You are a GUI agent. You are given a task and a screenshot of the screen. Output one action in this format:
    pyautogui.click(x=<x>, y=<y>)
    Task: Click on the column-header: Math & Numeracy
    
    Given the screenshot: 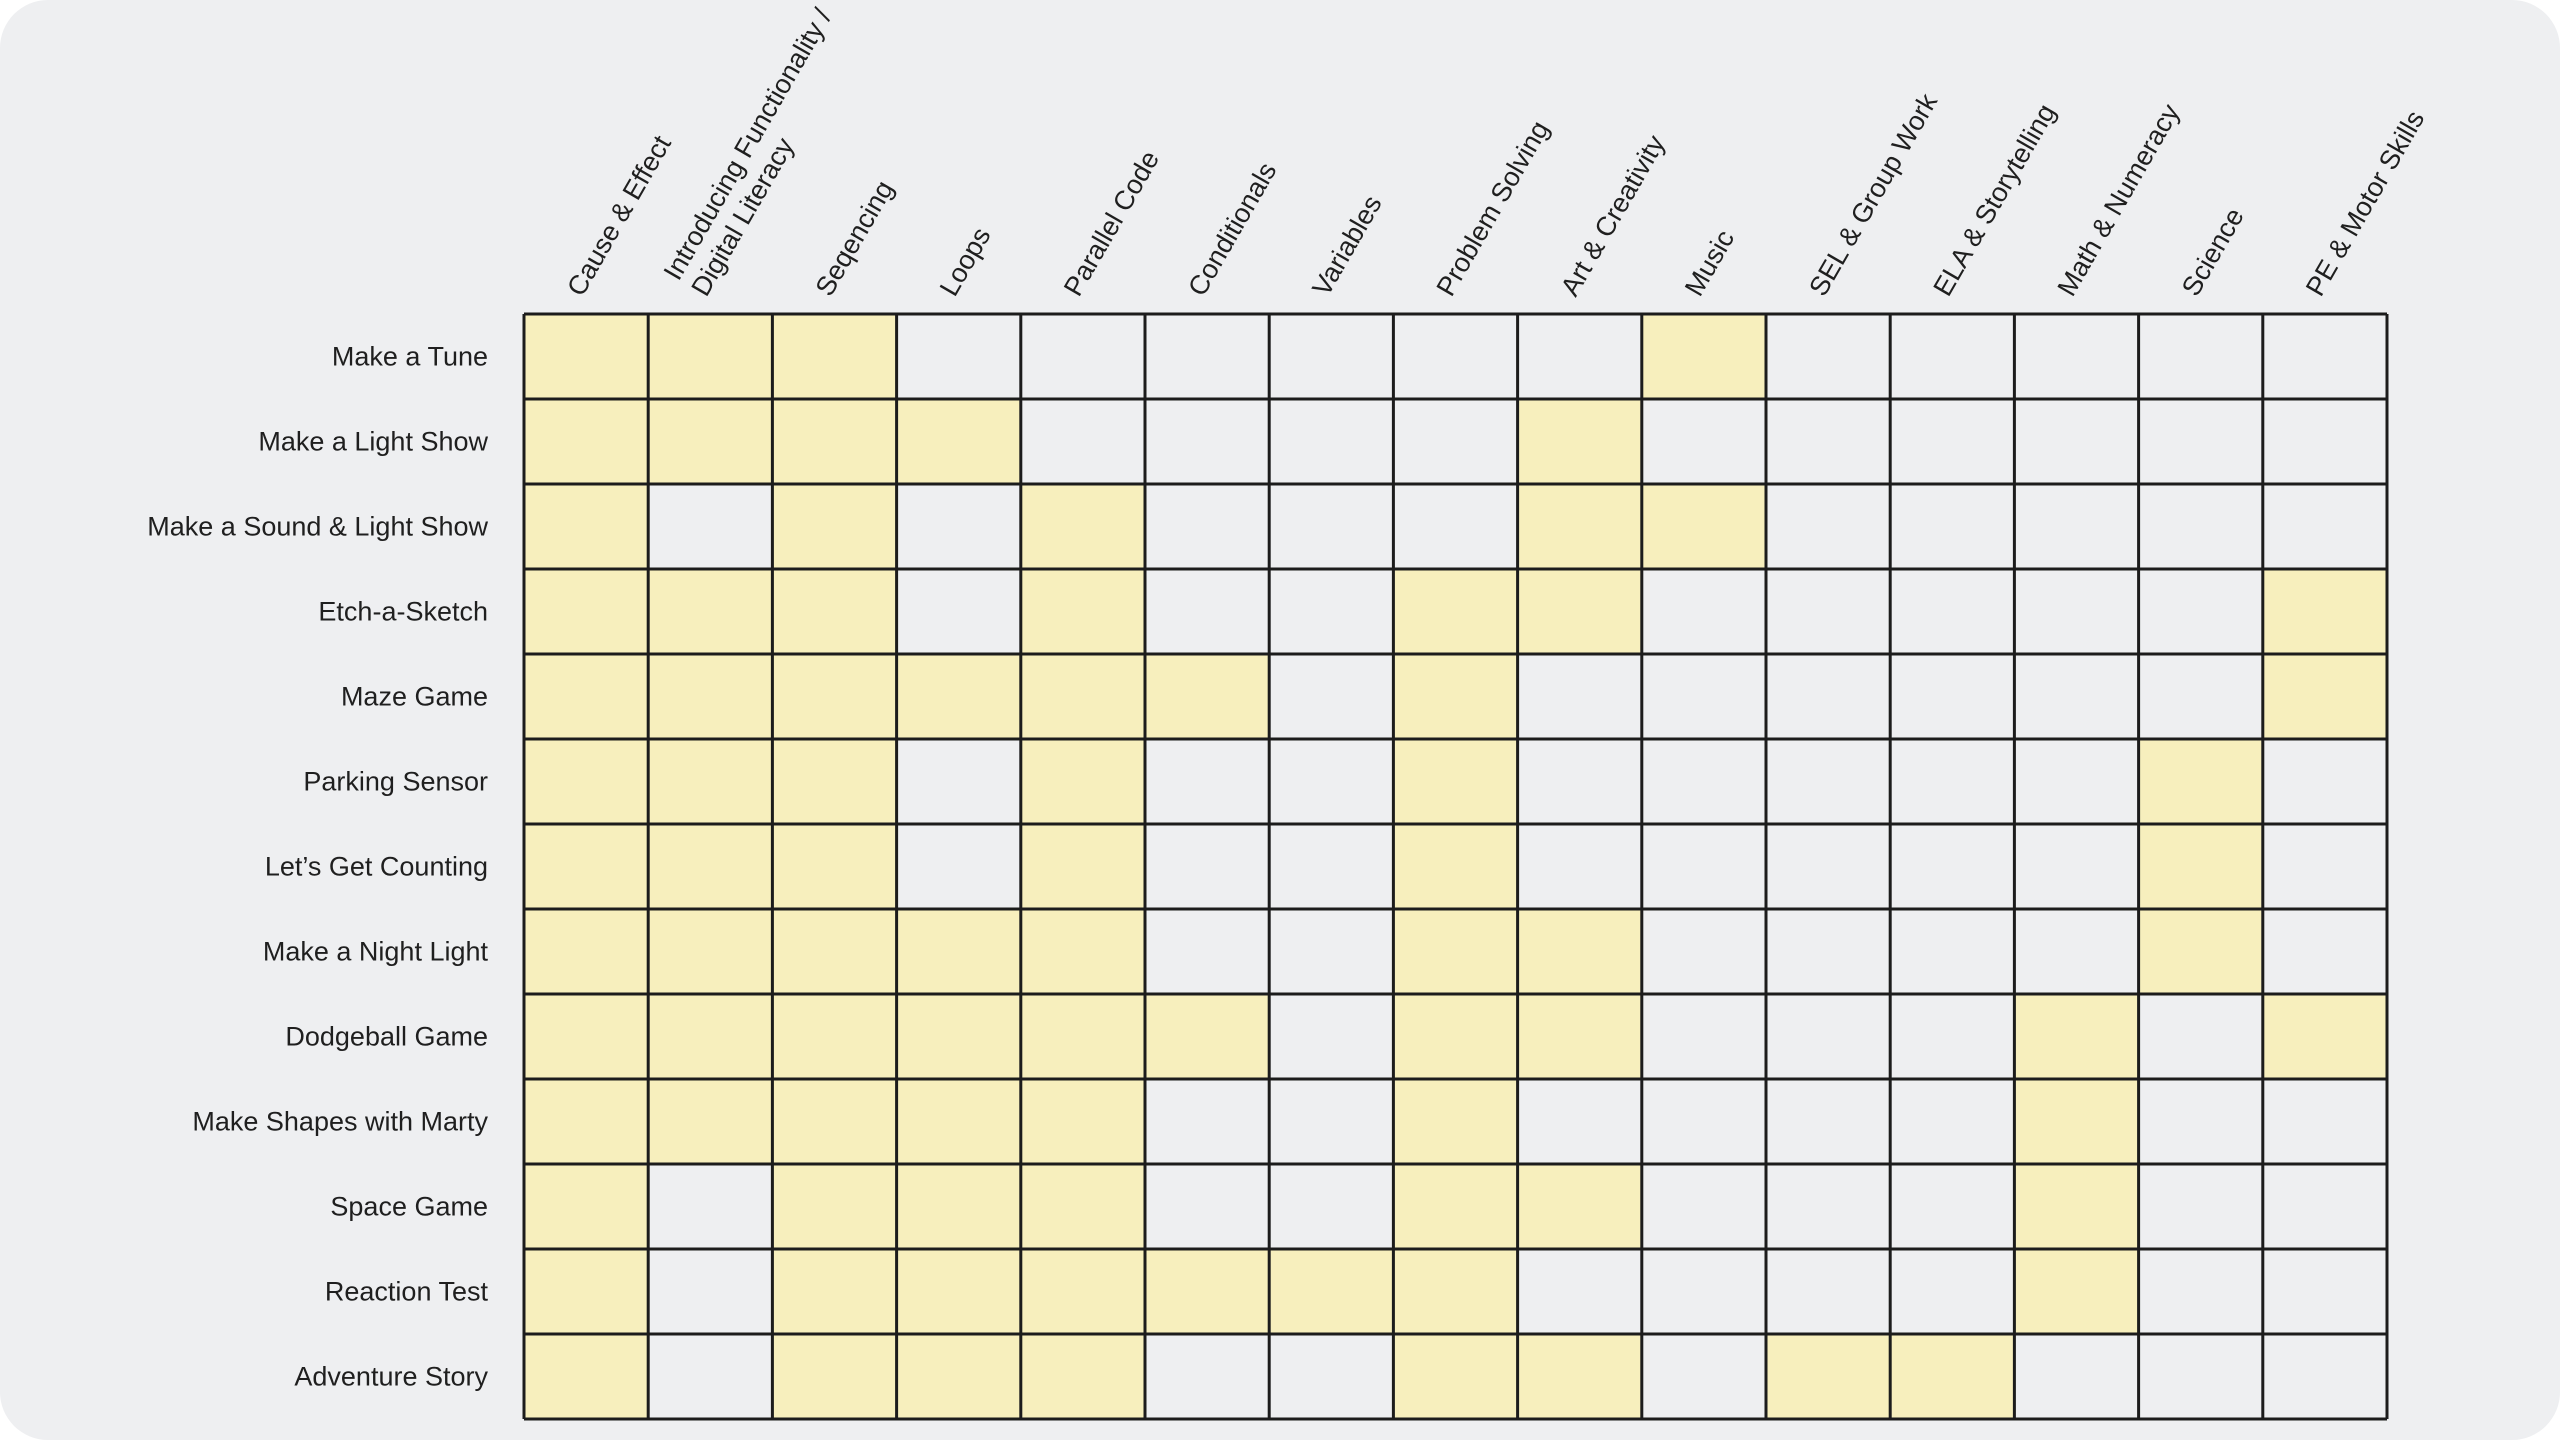 What is the action you would take?
    pyautogui.click(x=2119, y=199)
    